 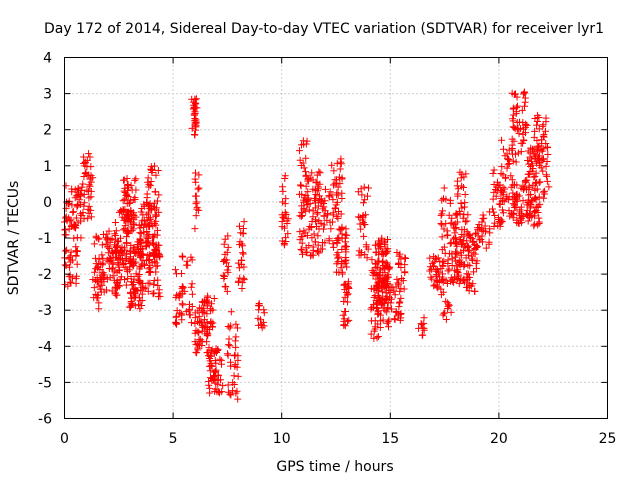 What do you see at coordinates (45, 239) in the screenshot?
I see `y-tick-label: -1` at bounding box center [45, 239].